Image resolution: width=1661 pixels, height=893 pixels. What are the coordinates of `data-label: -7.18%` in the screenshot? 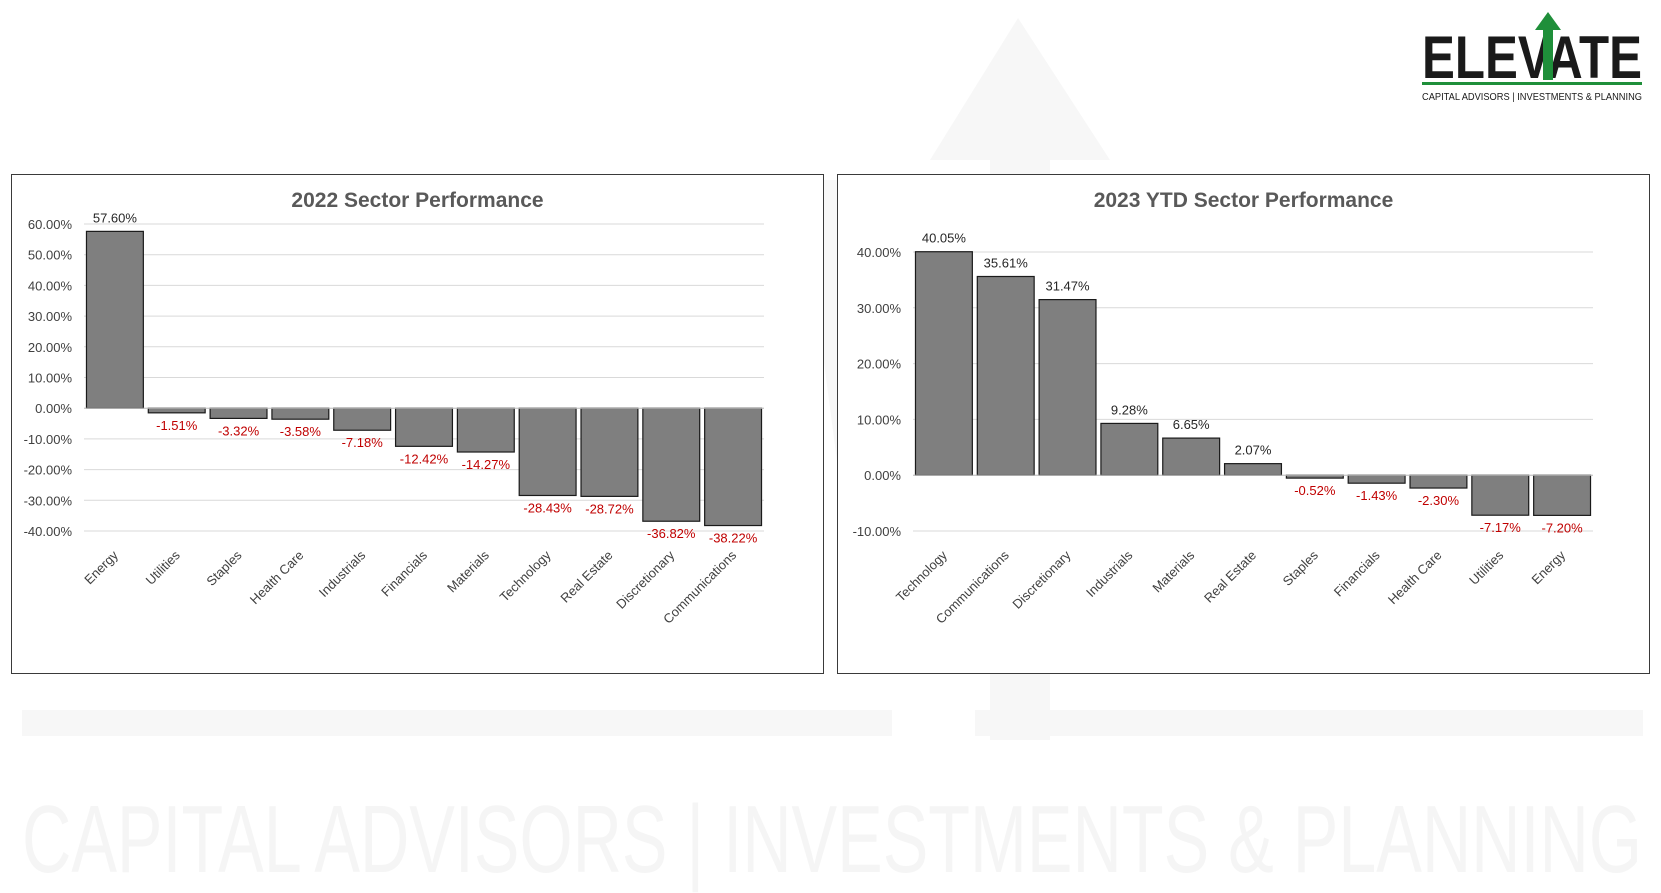 It's located at (363, 442).